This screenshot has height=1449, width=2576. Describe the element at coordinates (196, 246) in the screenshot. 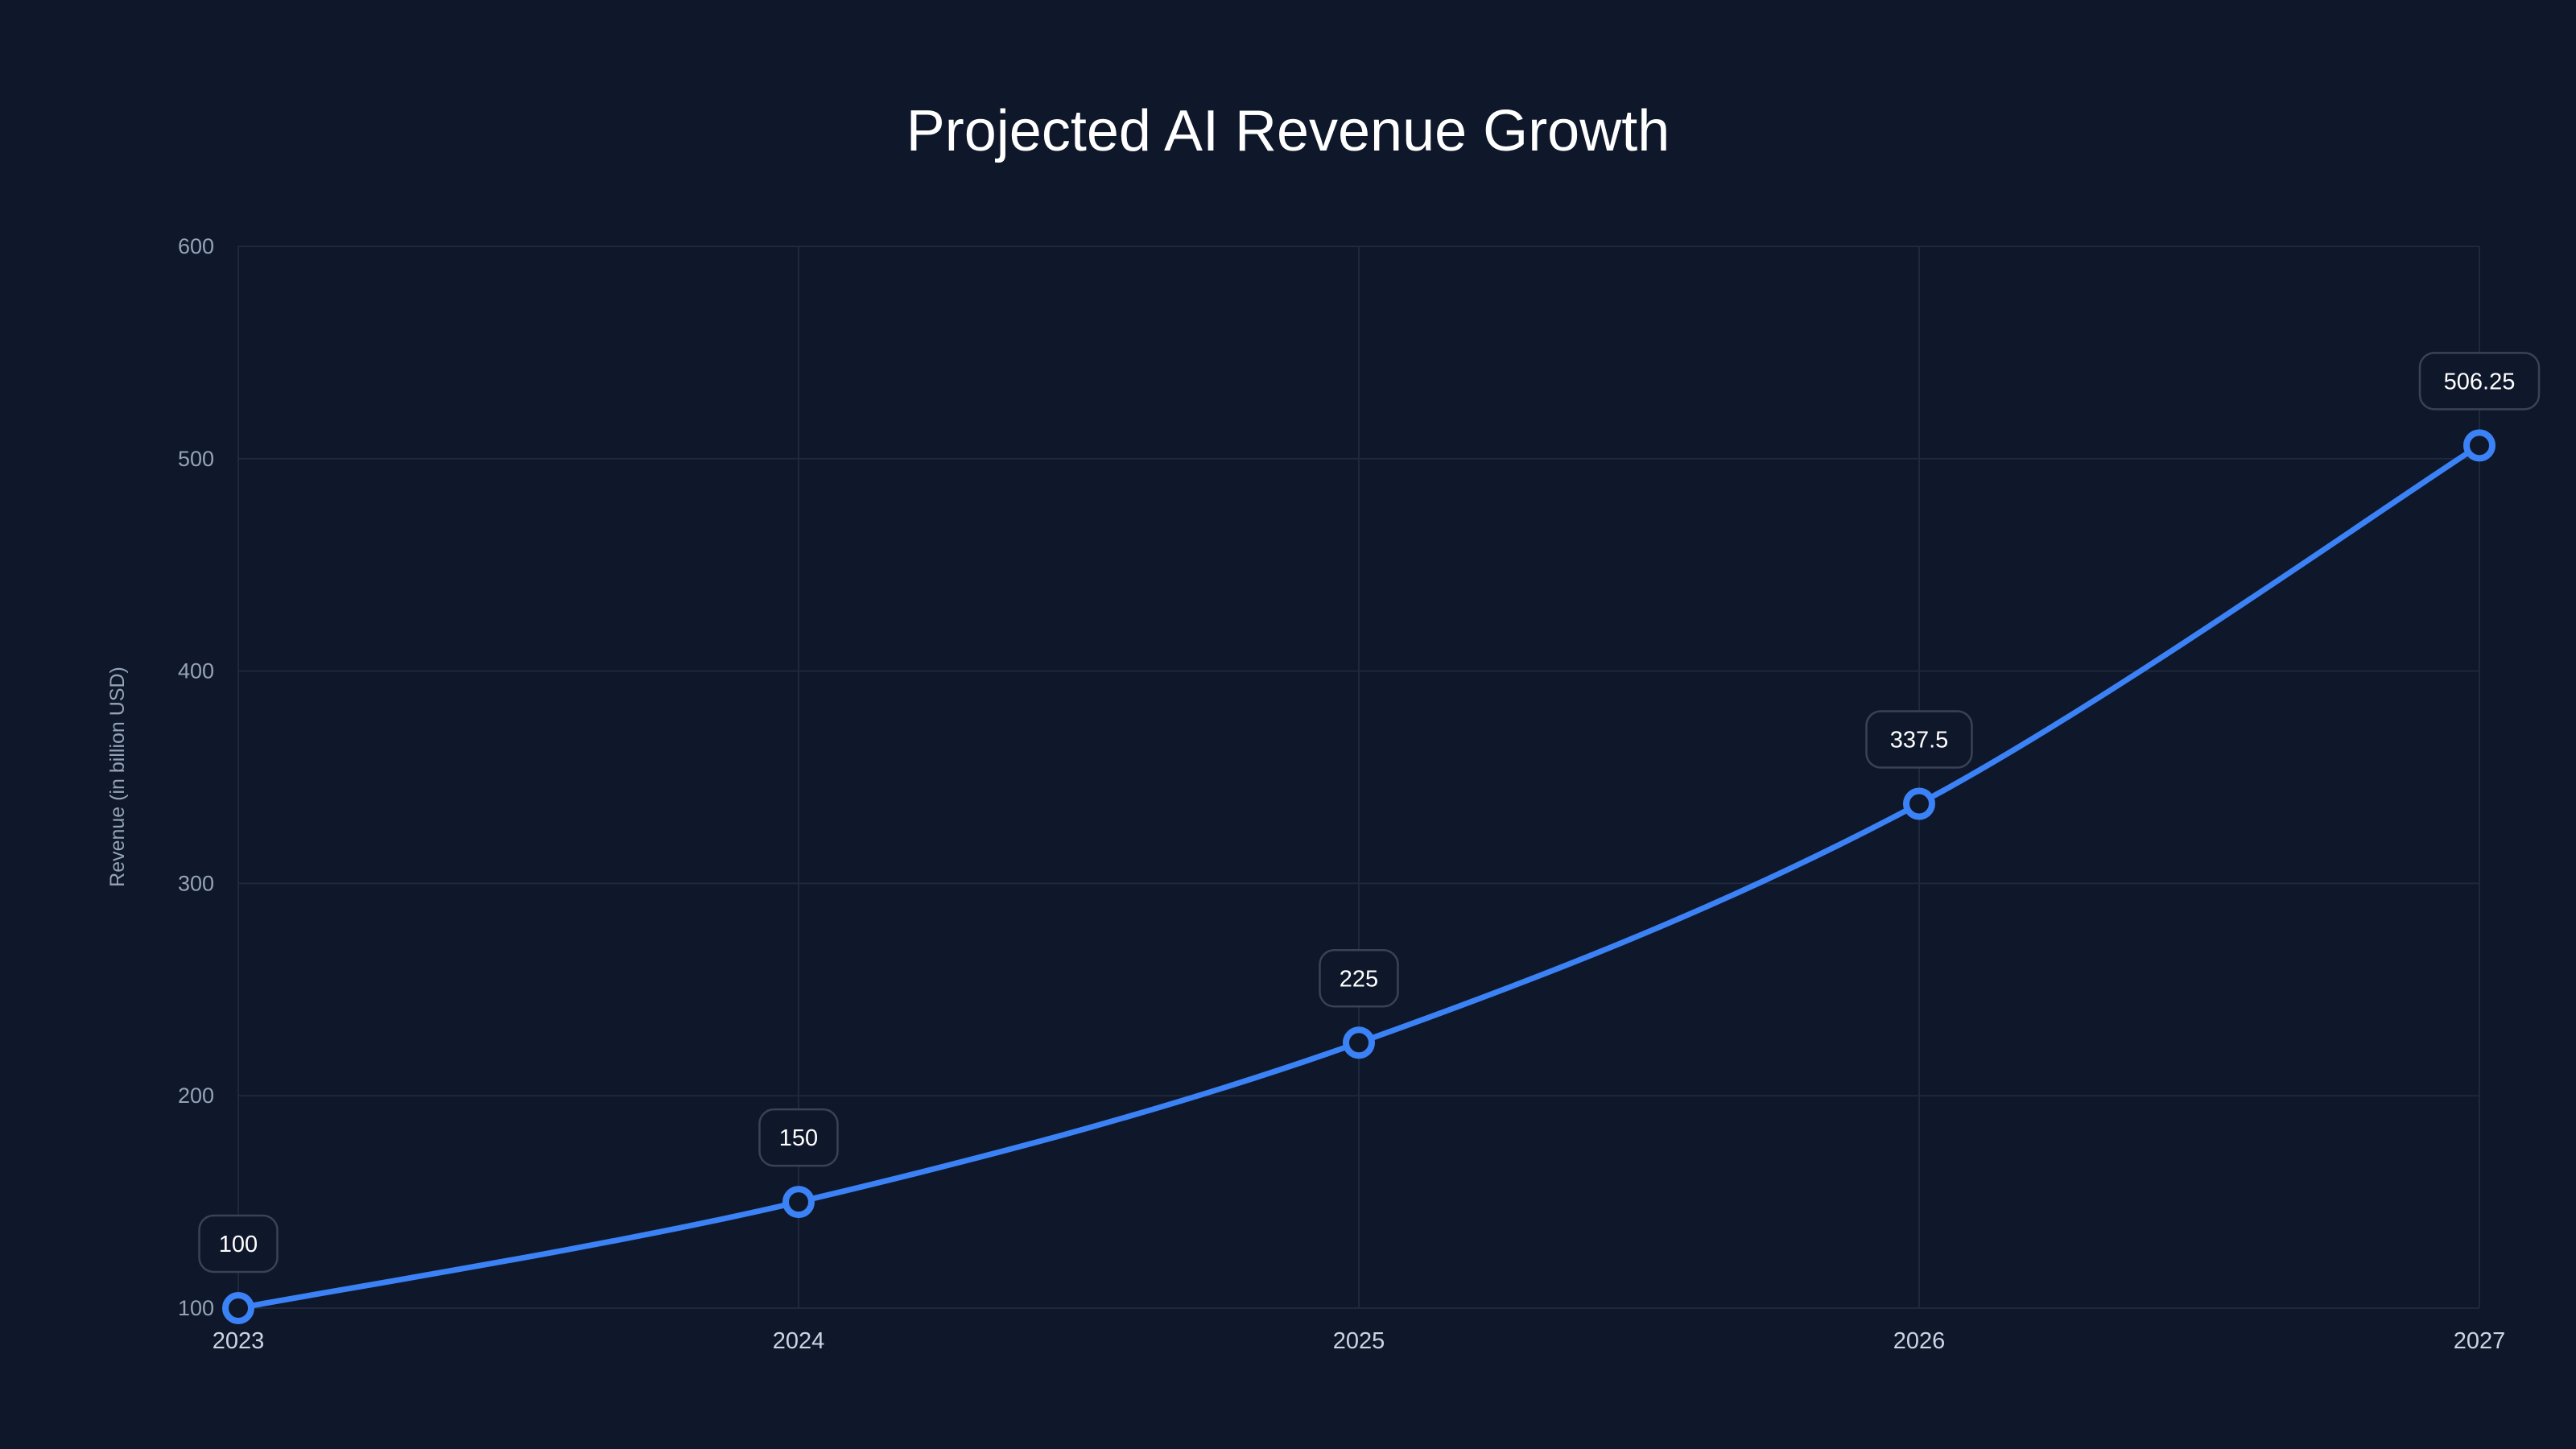

I see `y-tick-label: 600` at that location.